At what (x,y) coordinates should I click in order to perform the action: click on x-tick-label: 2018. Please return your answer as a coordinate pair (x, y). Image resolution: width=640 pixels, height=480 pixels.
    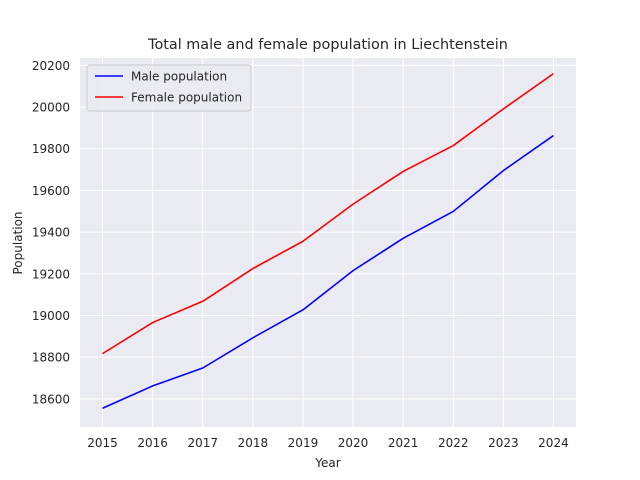
    Looking at the image, I should click on (253, 443).